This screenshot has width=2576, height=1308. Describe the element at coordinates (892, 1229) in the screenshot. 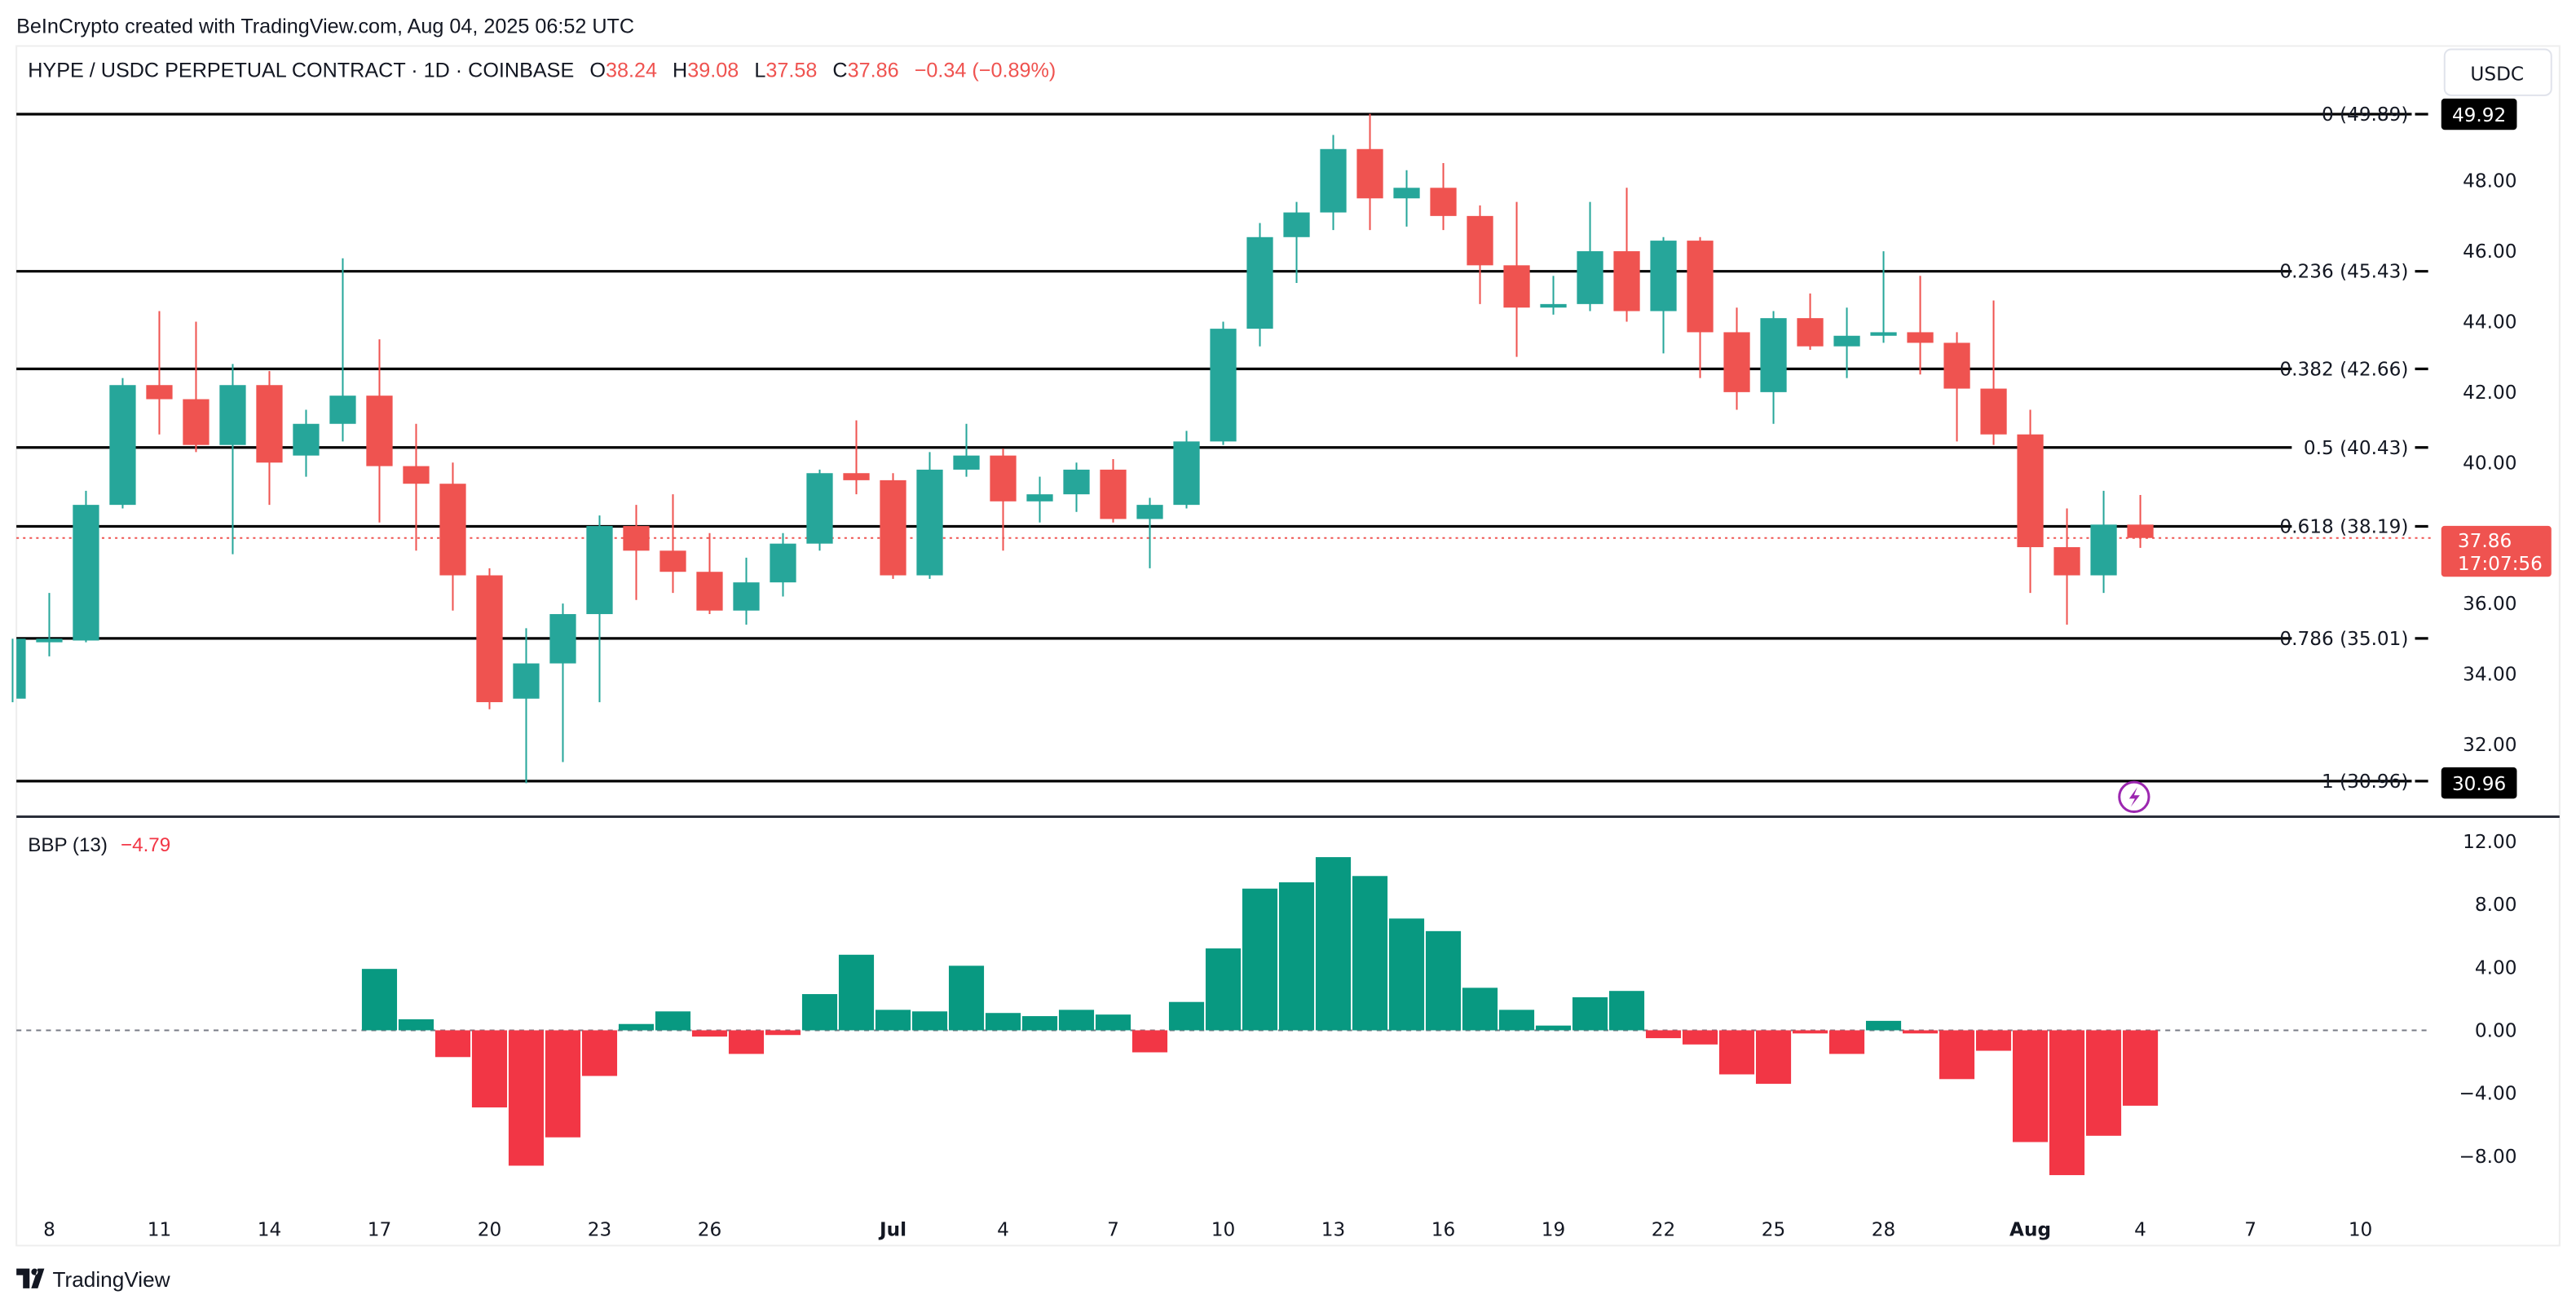

I see `time-tick-label: Jul` at that location.